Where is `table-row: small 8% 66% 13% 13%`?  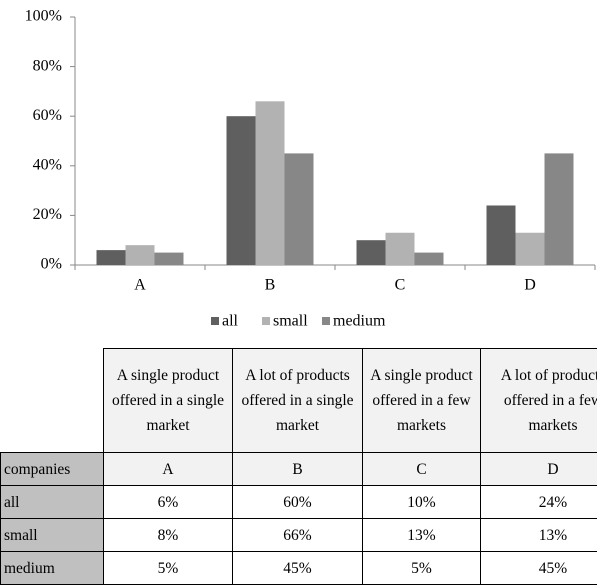
table-row: small 8% 66% 13% 13% is located at coordinates (298, 535).